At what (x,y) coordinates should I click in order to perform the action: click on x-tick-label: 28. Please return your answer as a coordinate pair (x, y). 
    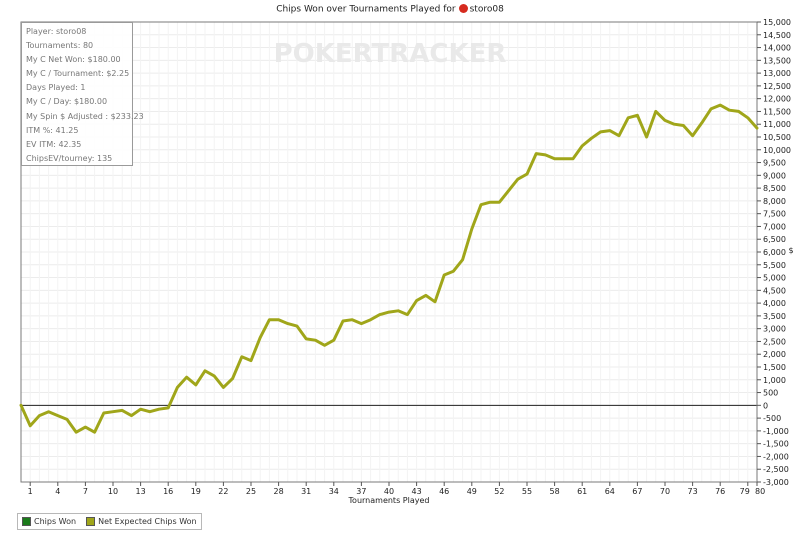
    Looking at the image, I should click on (279, 491).